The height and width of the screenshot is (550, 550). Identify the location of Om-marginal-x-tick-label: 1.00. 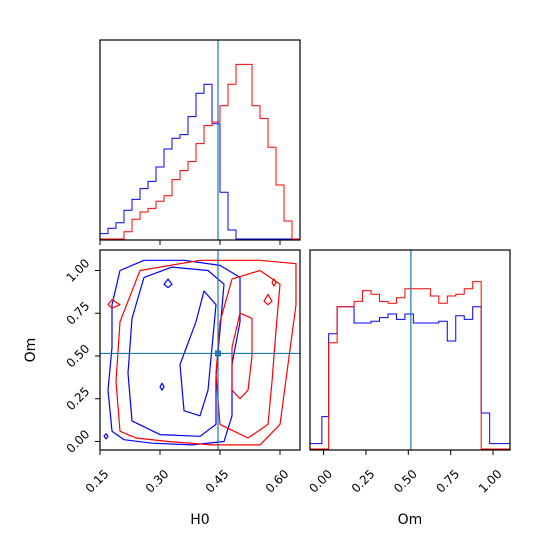
(490, 481).